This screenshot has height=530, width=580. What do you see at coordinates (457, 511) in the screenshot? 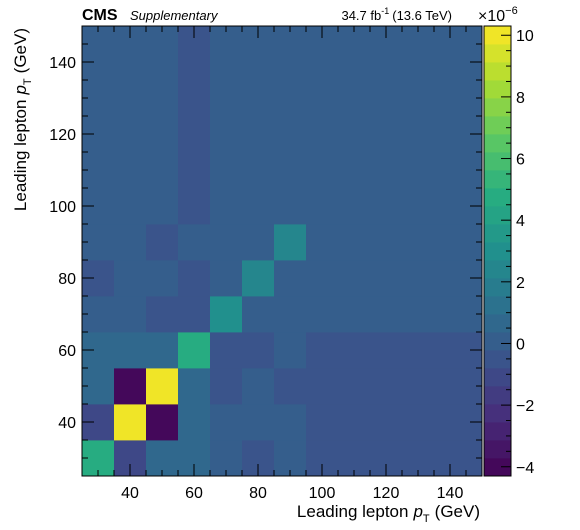
I see `x-axis-title-unit: (GeV)` at bounding box center [457, 511].